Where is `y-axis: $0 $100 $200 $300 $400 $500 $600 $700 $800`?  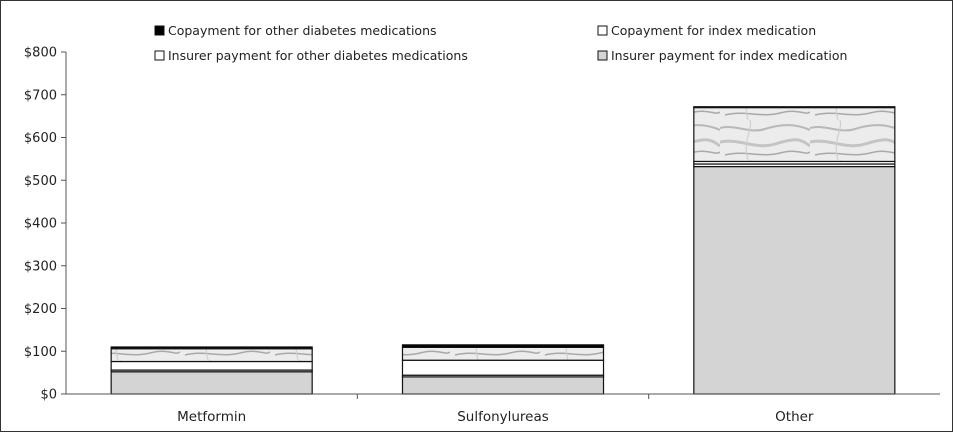
y-axis: $0 $100 $200 $300 $400 $500 $600 $700 $800 is located at coordinates (45, 224).